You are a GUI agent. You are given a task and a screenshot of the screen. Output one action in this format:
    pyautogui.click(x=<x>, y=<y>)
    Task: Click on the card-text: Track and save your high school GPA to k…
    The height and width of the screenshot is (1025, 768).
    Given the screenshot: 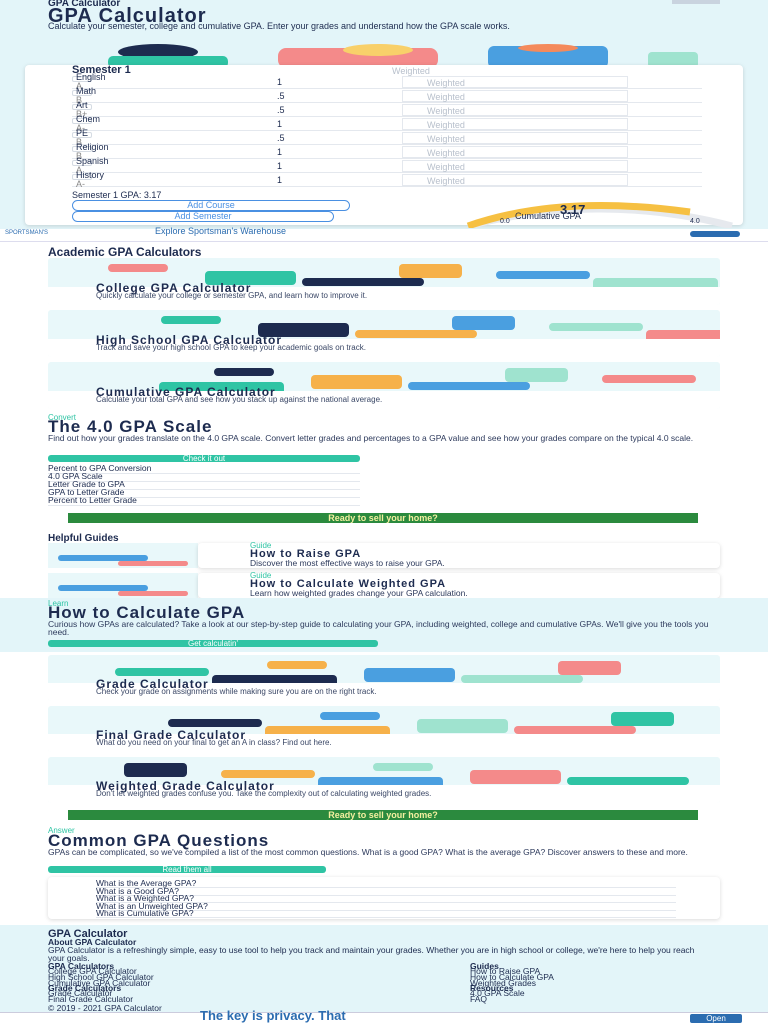 What is the action you would take?
    pyautogui.click(x=231, y=347)
    